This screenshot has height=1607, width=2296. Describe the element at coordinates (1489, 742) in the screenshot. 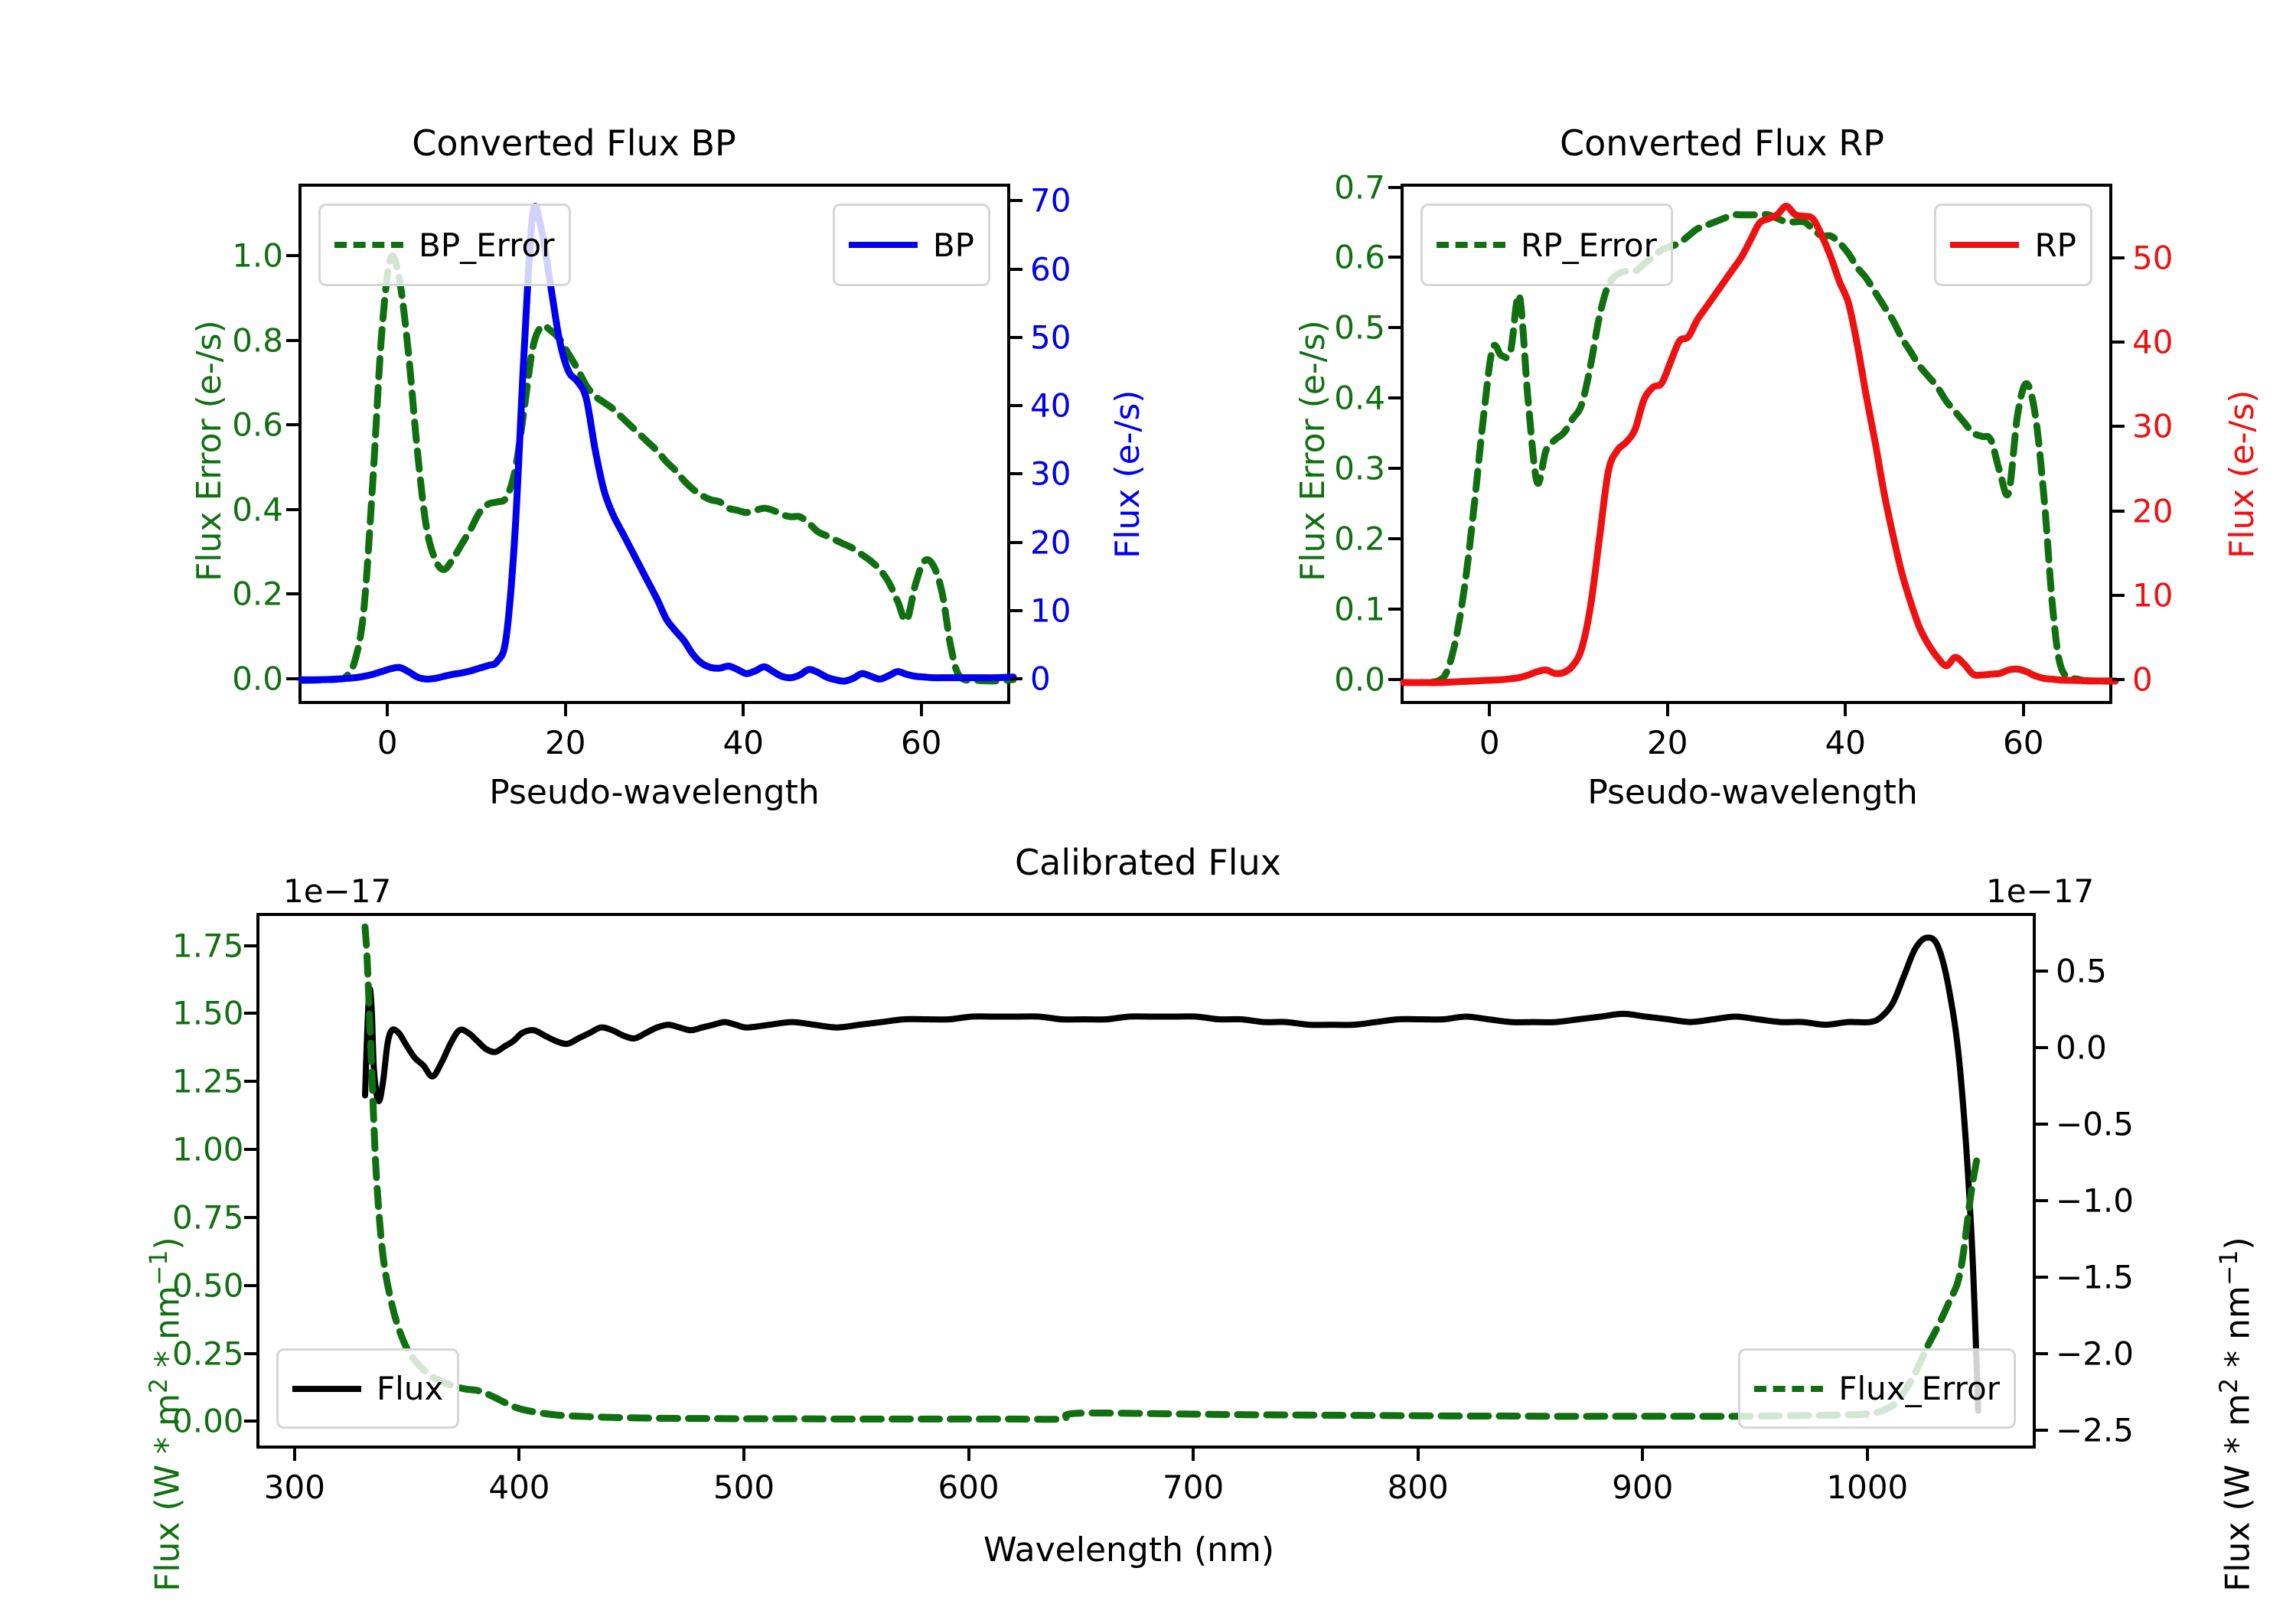

I see `rp-ticks-xtick: 0` at that location.